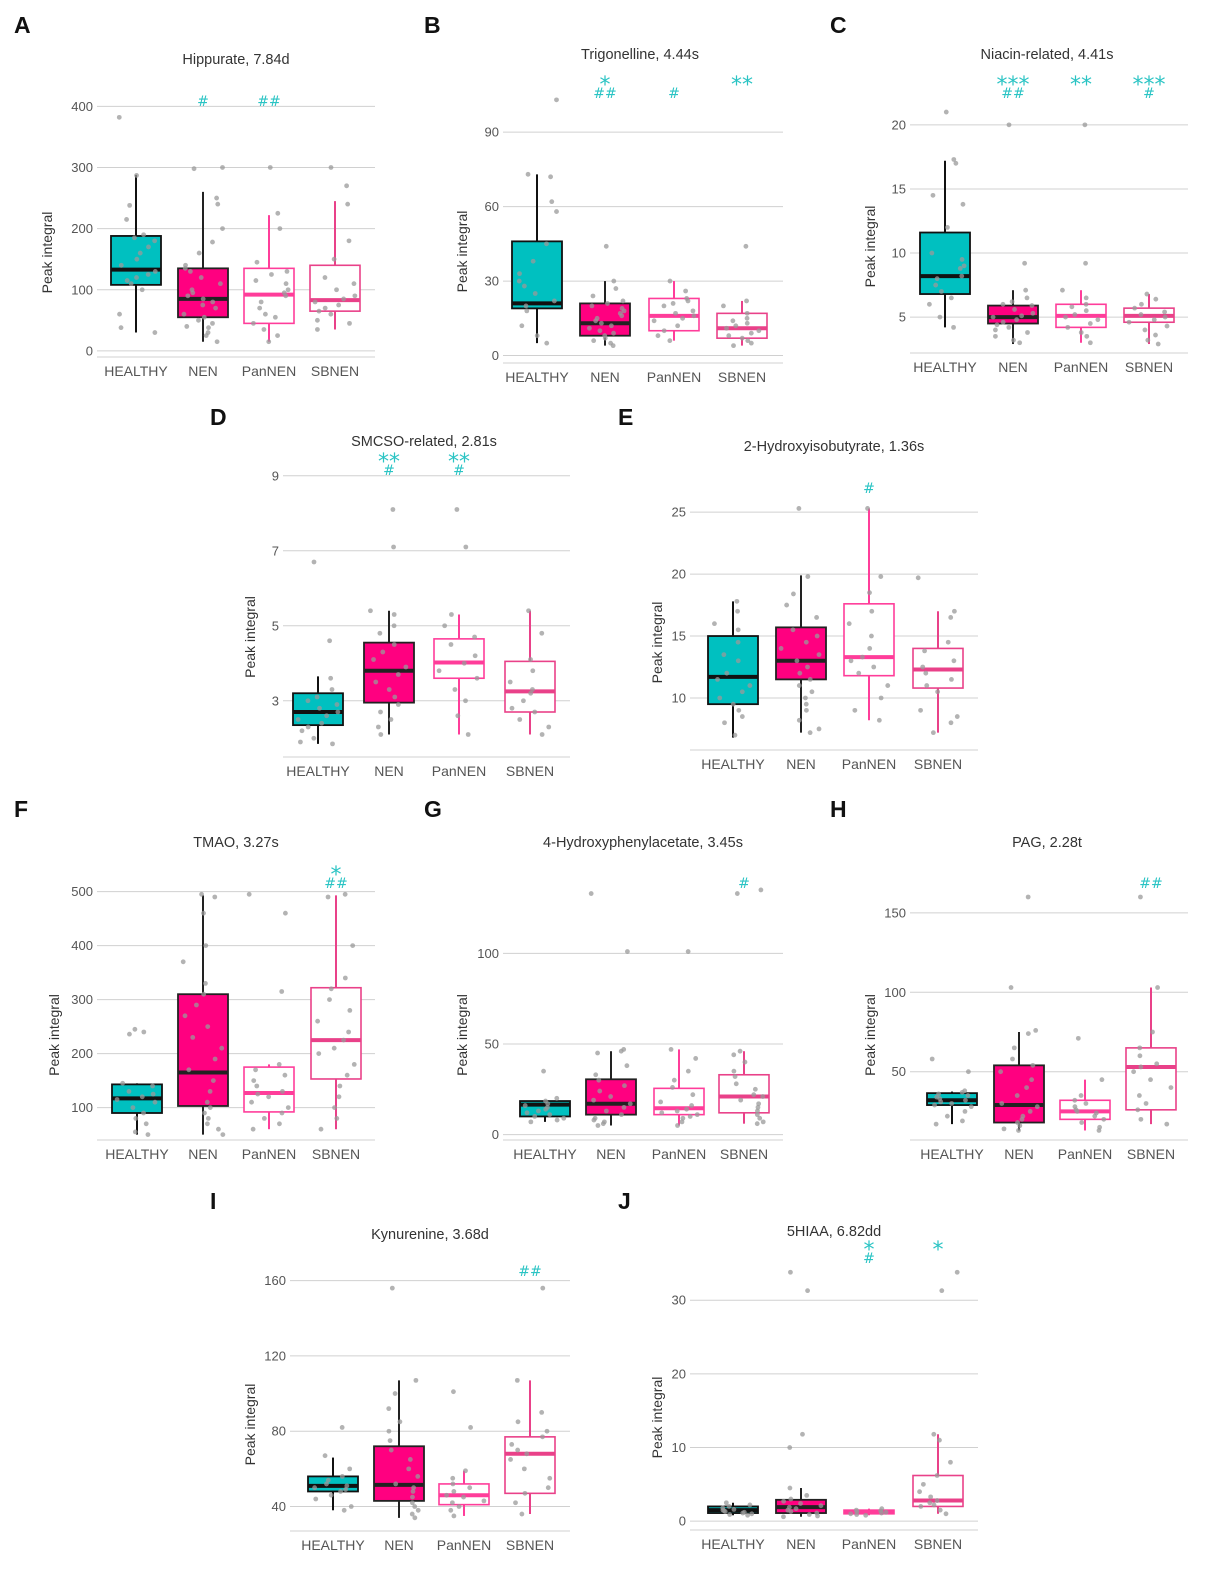 The width and height of the screenshot is (1227, 1590). Describe the element at coordinates (530, 1545) in the screenshot. I see `x-category-label: SBNEN` at that location.